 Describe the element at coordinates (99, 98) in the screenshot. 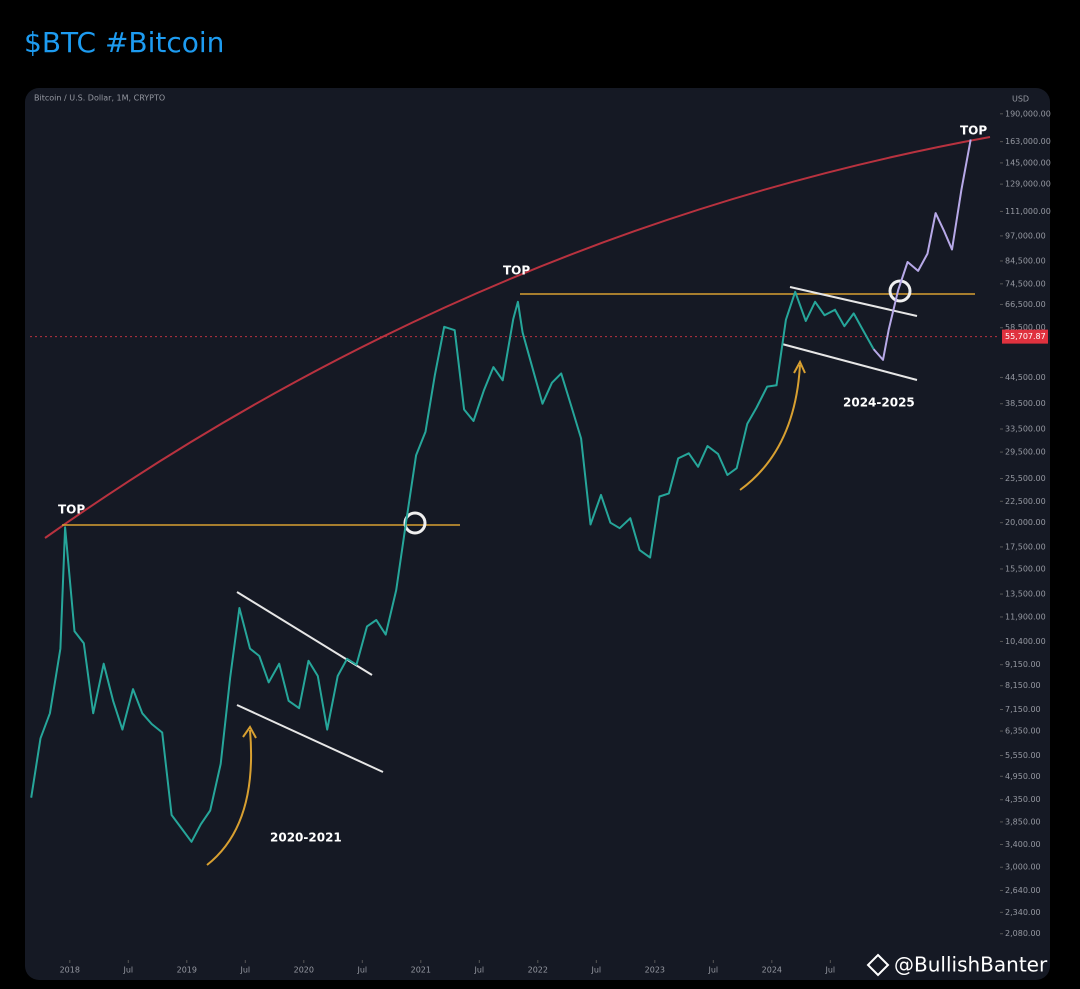

I see `chart-subtitle: Bitcoin / U.S. Dollar, 1M, CRYPTO` at that location.